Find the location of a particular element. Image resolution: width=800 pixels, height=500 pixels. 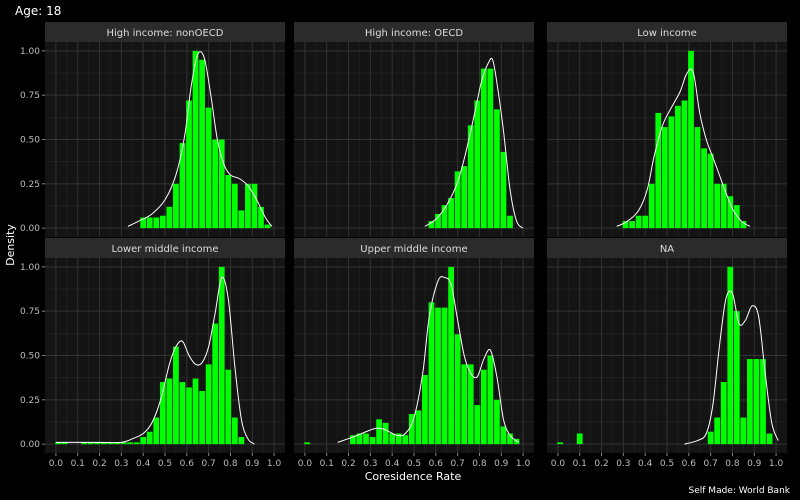

facet-strip-label: NA is located at coordinates (667, 249).